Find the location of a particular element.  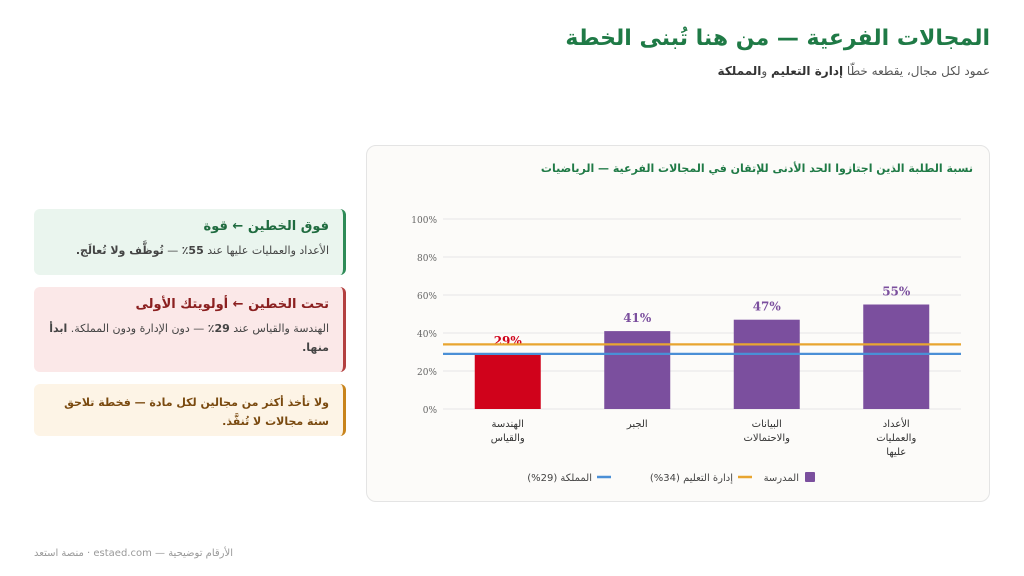

x-tick-label: الهندسة is located at coordinates (508, 424).